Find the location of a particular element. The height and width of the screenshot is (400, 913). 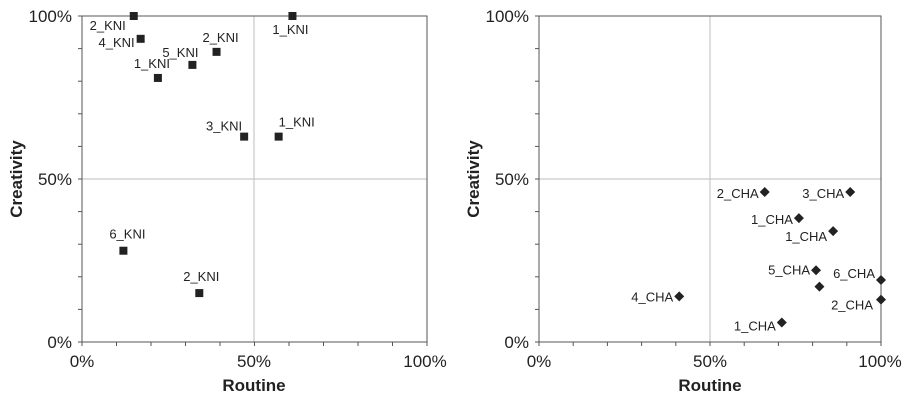

point-label: 4_CHA is located at coordinates (652, 296).